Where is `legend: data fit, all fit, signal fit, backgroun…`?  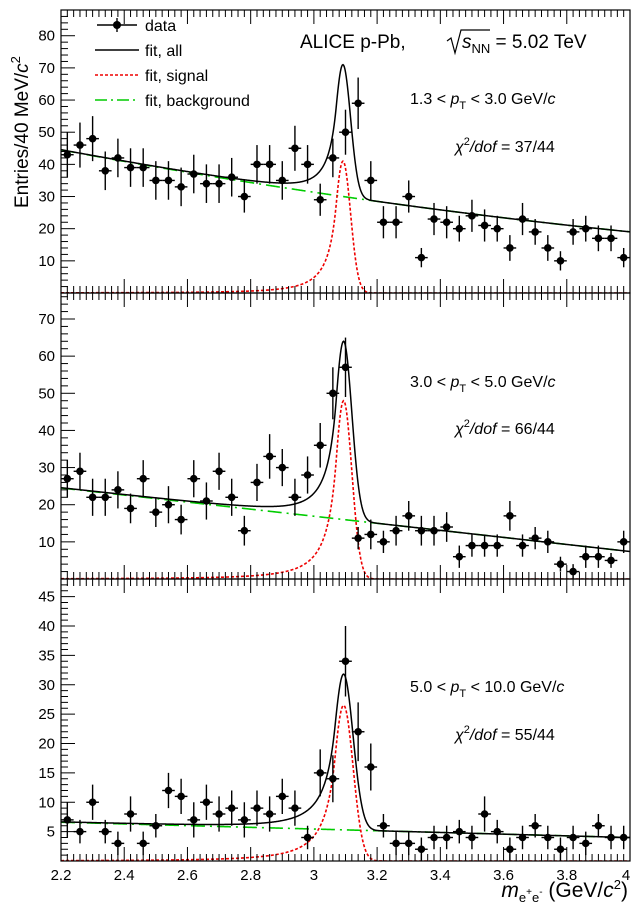 legend: data fit, all fit, signal fit, backgroun… is located at coordinates (172, 64).